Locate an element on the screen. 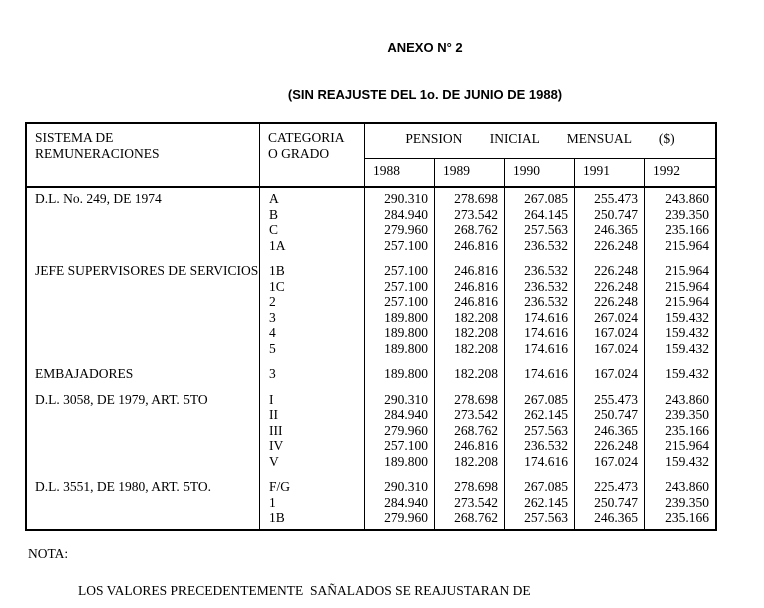 The width and height of the screenshot is (764, 608). grade-cell: 3 is located at coordinates (272, 373).